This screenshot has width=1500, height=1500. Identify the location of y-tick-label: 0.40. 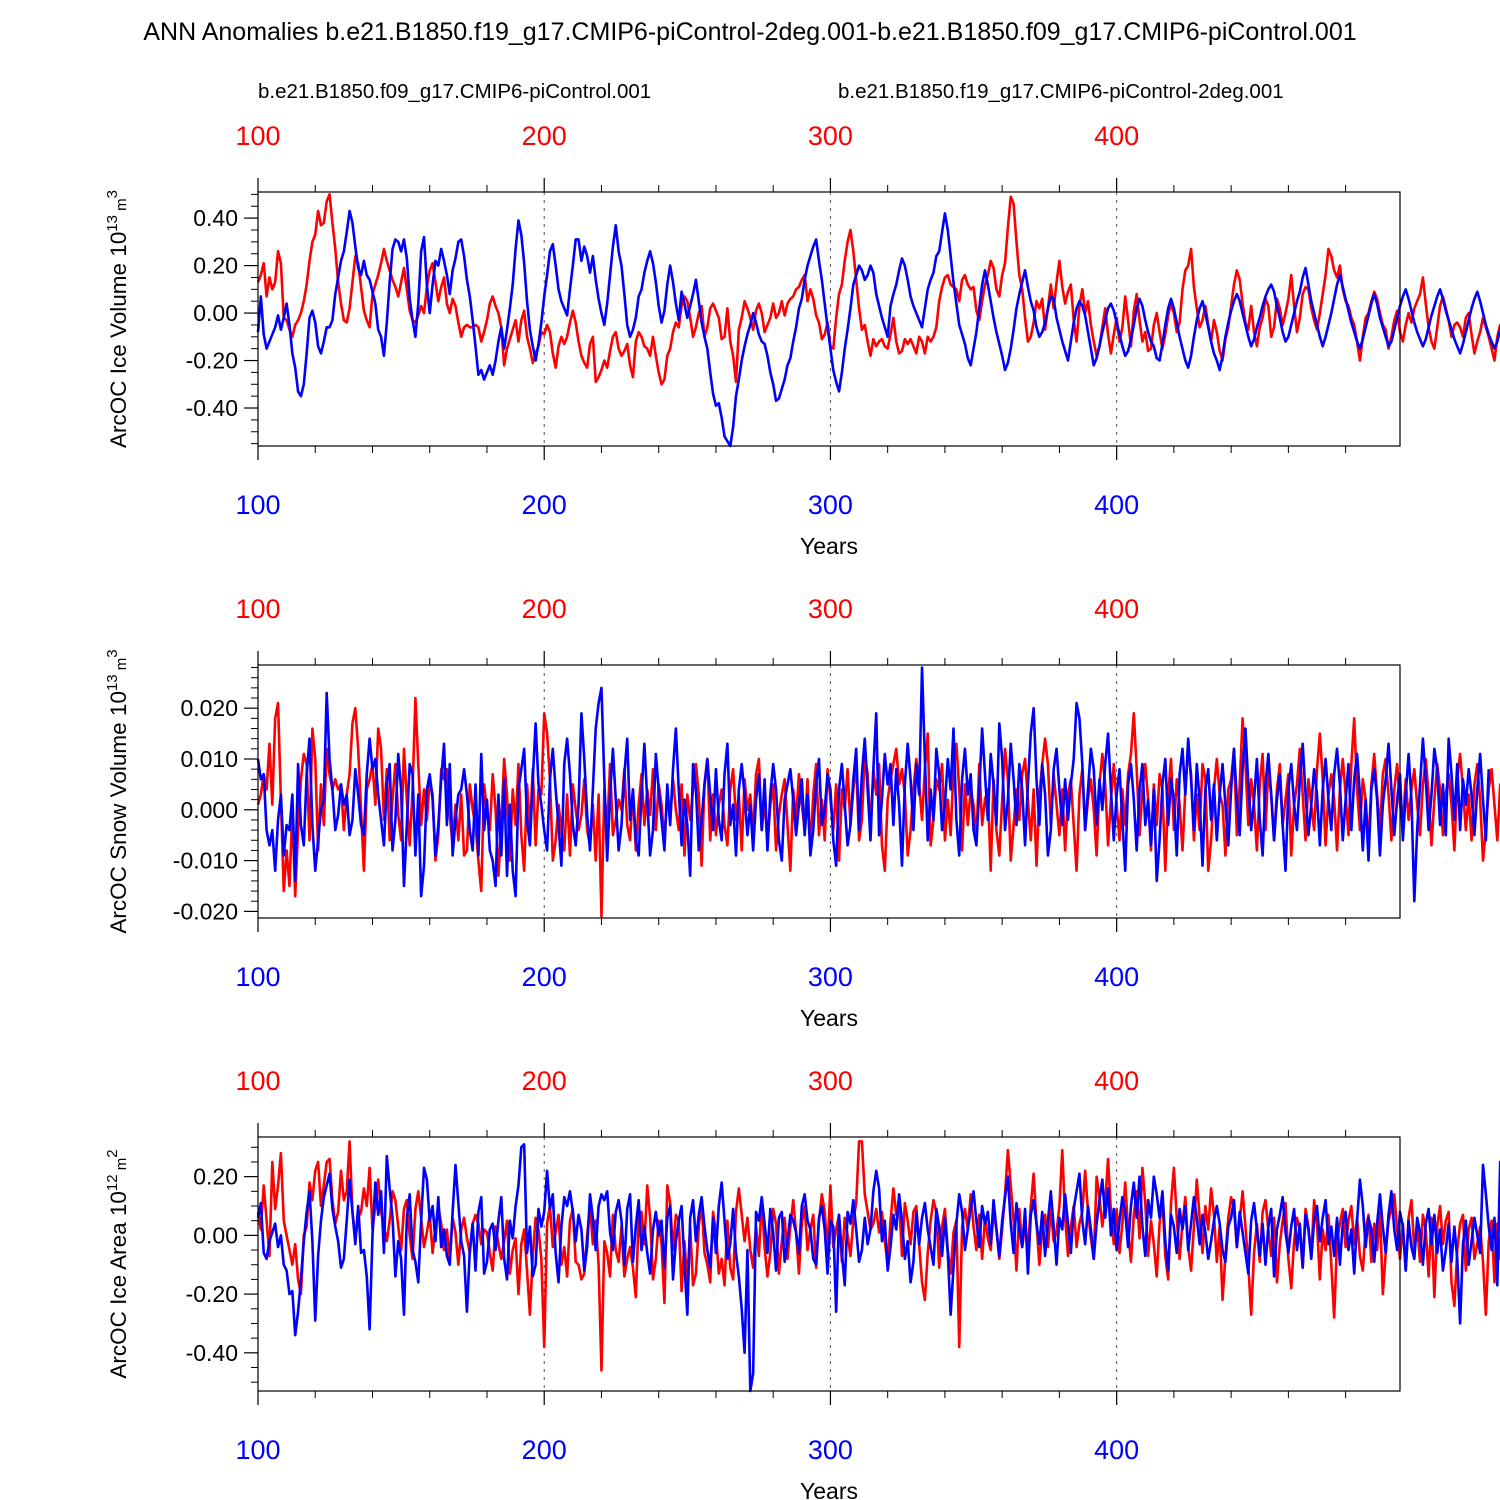
(215, 218).